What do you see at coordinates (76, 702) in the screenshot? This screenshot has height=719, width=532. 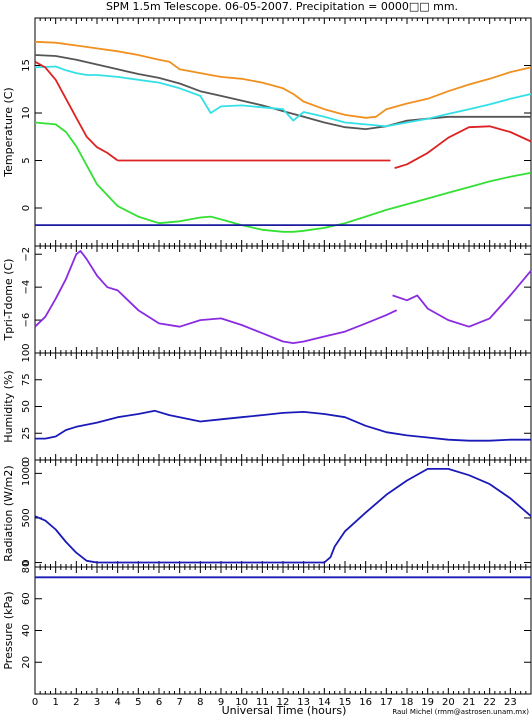 I see `x-tick-label: 2` at bounding box center [76, 702].